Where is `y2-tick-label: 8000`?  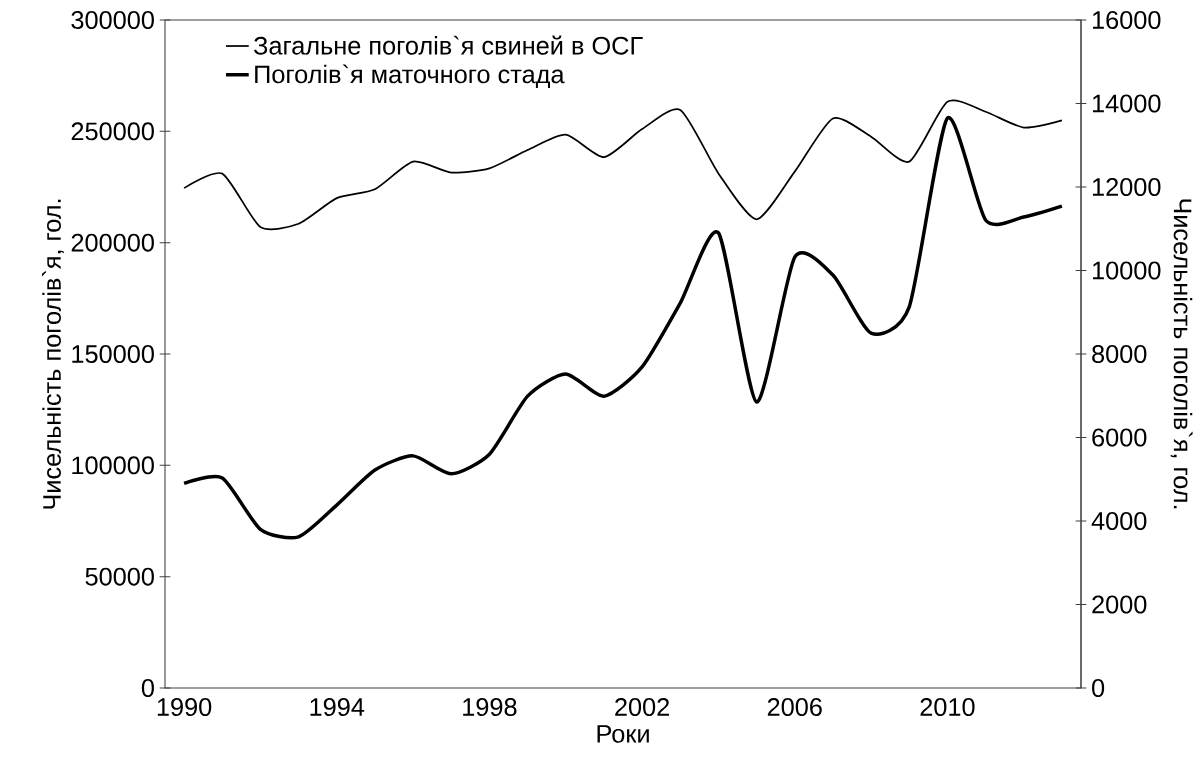 y2-tick-label: 8000 is located at coordinates (1119, 354).